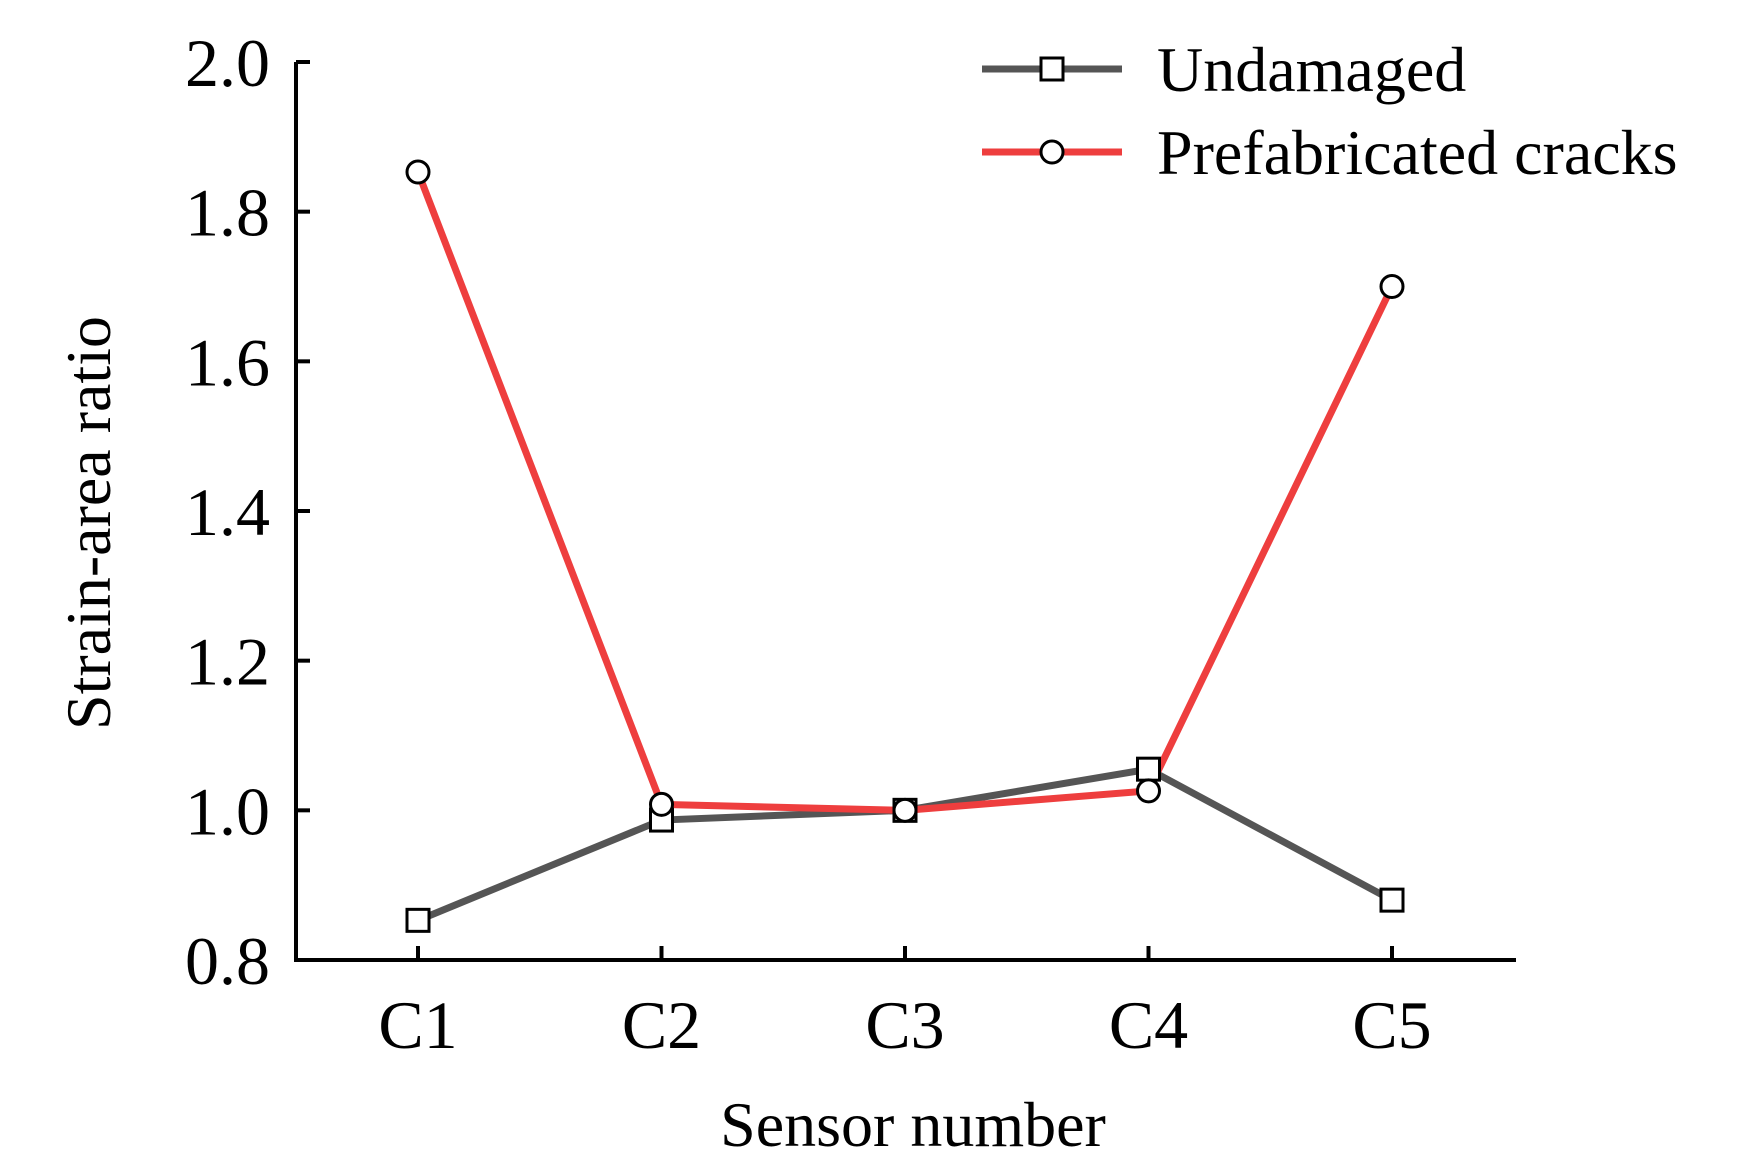 This screenshot has width=1750, height=1174. I want to click on legend-marker-square, so click(1052, 69).